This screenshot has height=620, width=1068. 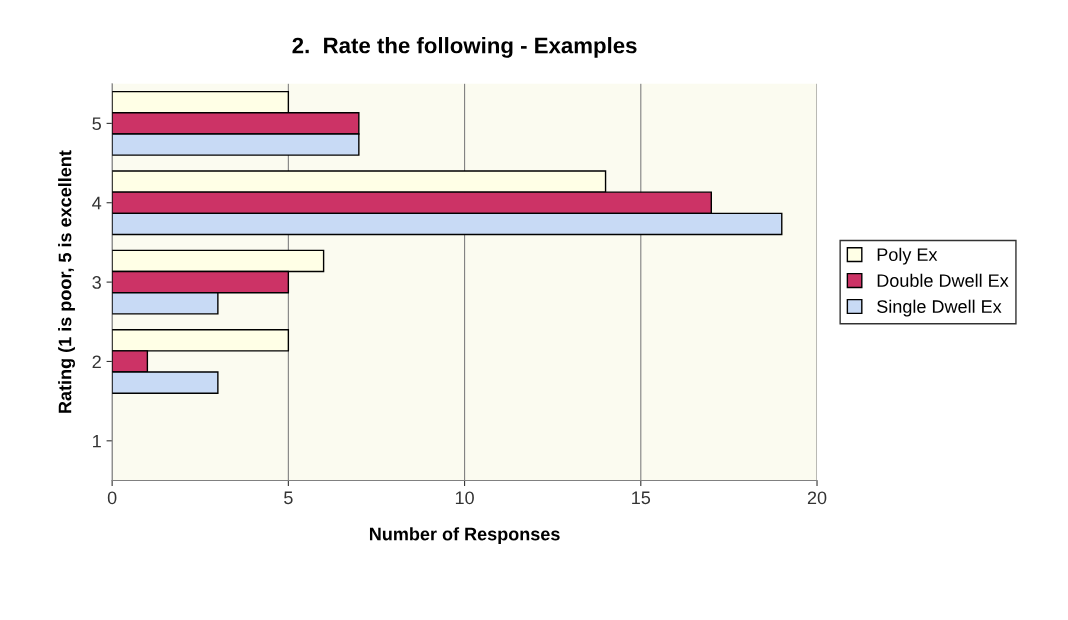 What do you see at coordinates (96, 282) in the screenshot?
I see `y-tick-label: 3` at bounding box center [96, 282].